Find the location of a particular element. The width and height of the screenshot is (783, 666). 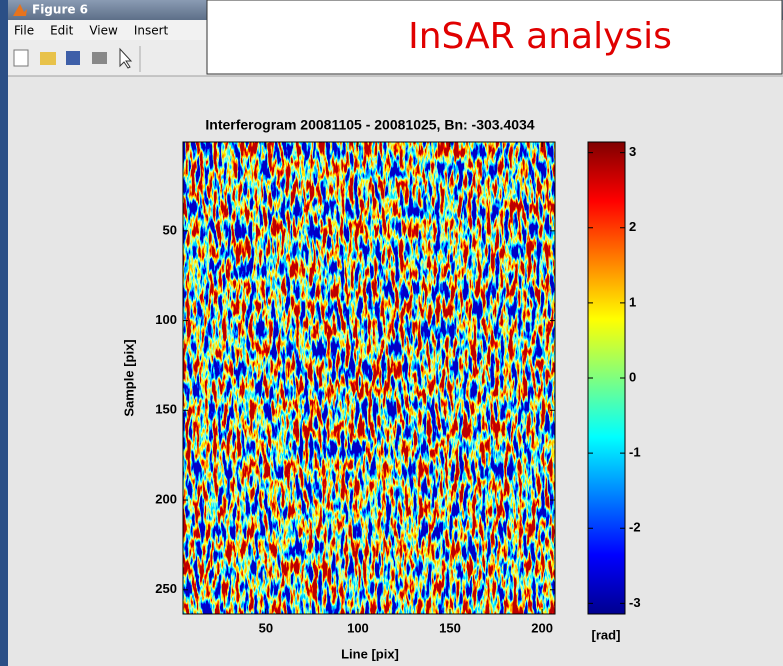

colorbar-tick-label: 2 is located at coordinates (632, 226).